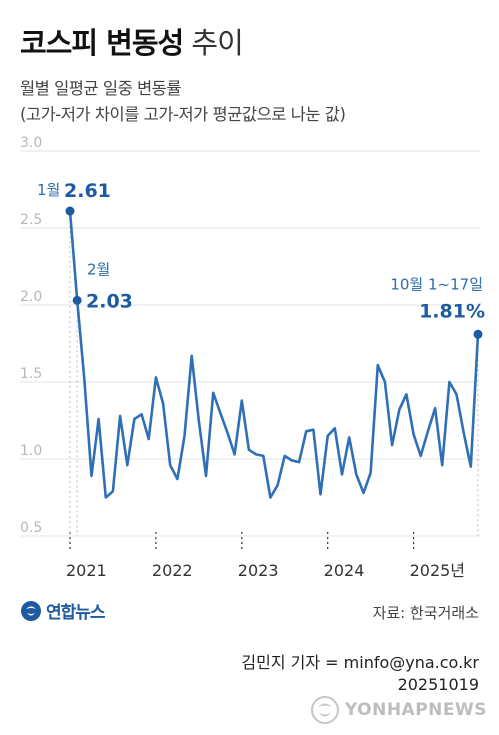 Image resolution: width=499 pixels, height=735 pixels. I want to click on x-tick-label-2: 2023, so click(258, 570).